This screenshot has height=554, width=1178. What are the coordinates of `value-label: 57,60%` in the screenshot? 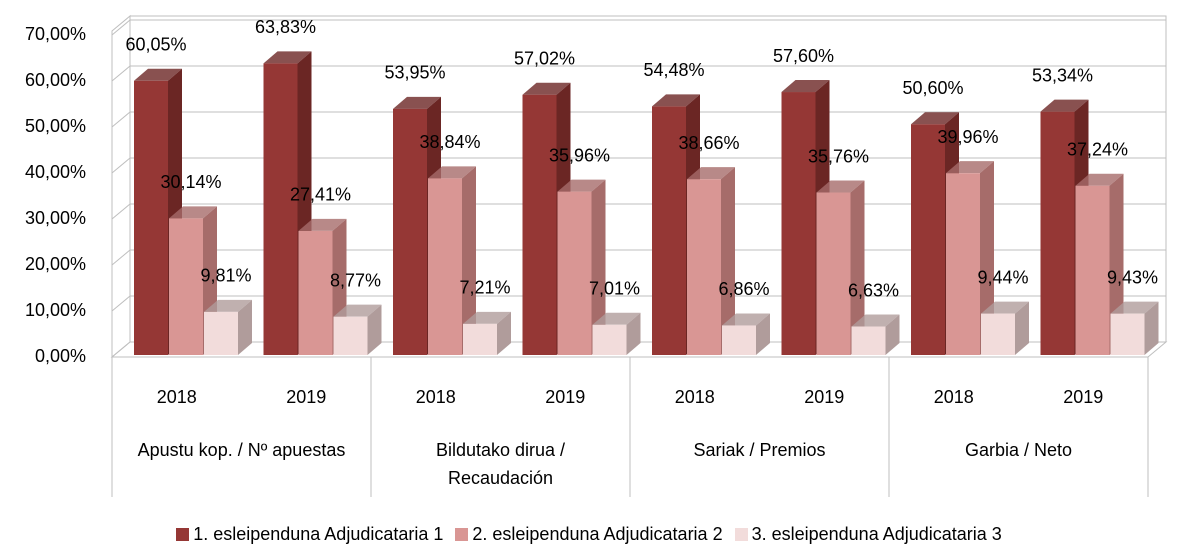 It's located at (803, 56).